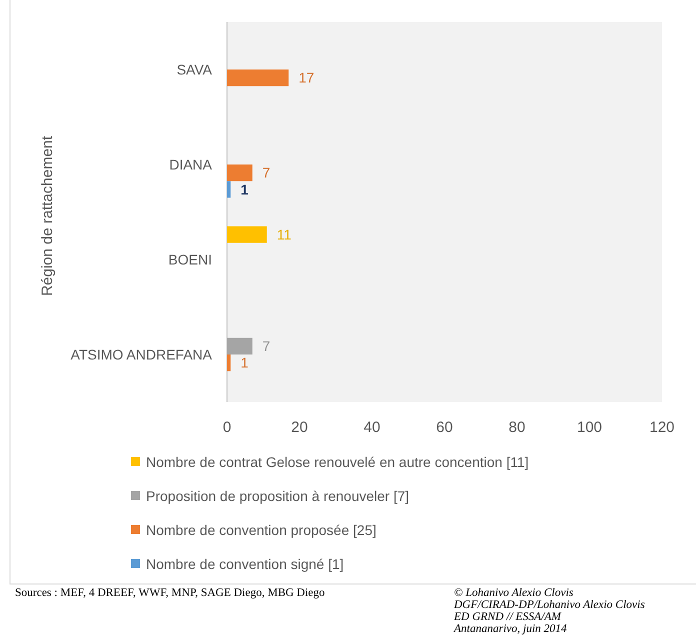  What do you see at coordinates (284, 234) in the screenshot?
I see `data-label: 11` at bounding box center [284, 234].